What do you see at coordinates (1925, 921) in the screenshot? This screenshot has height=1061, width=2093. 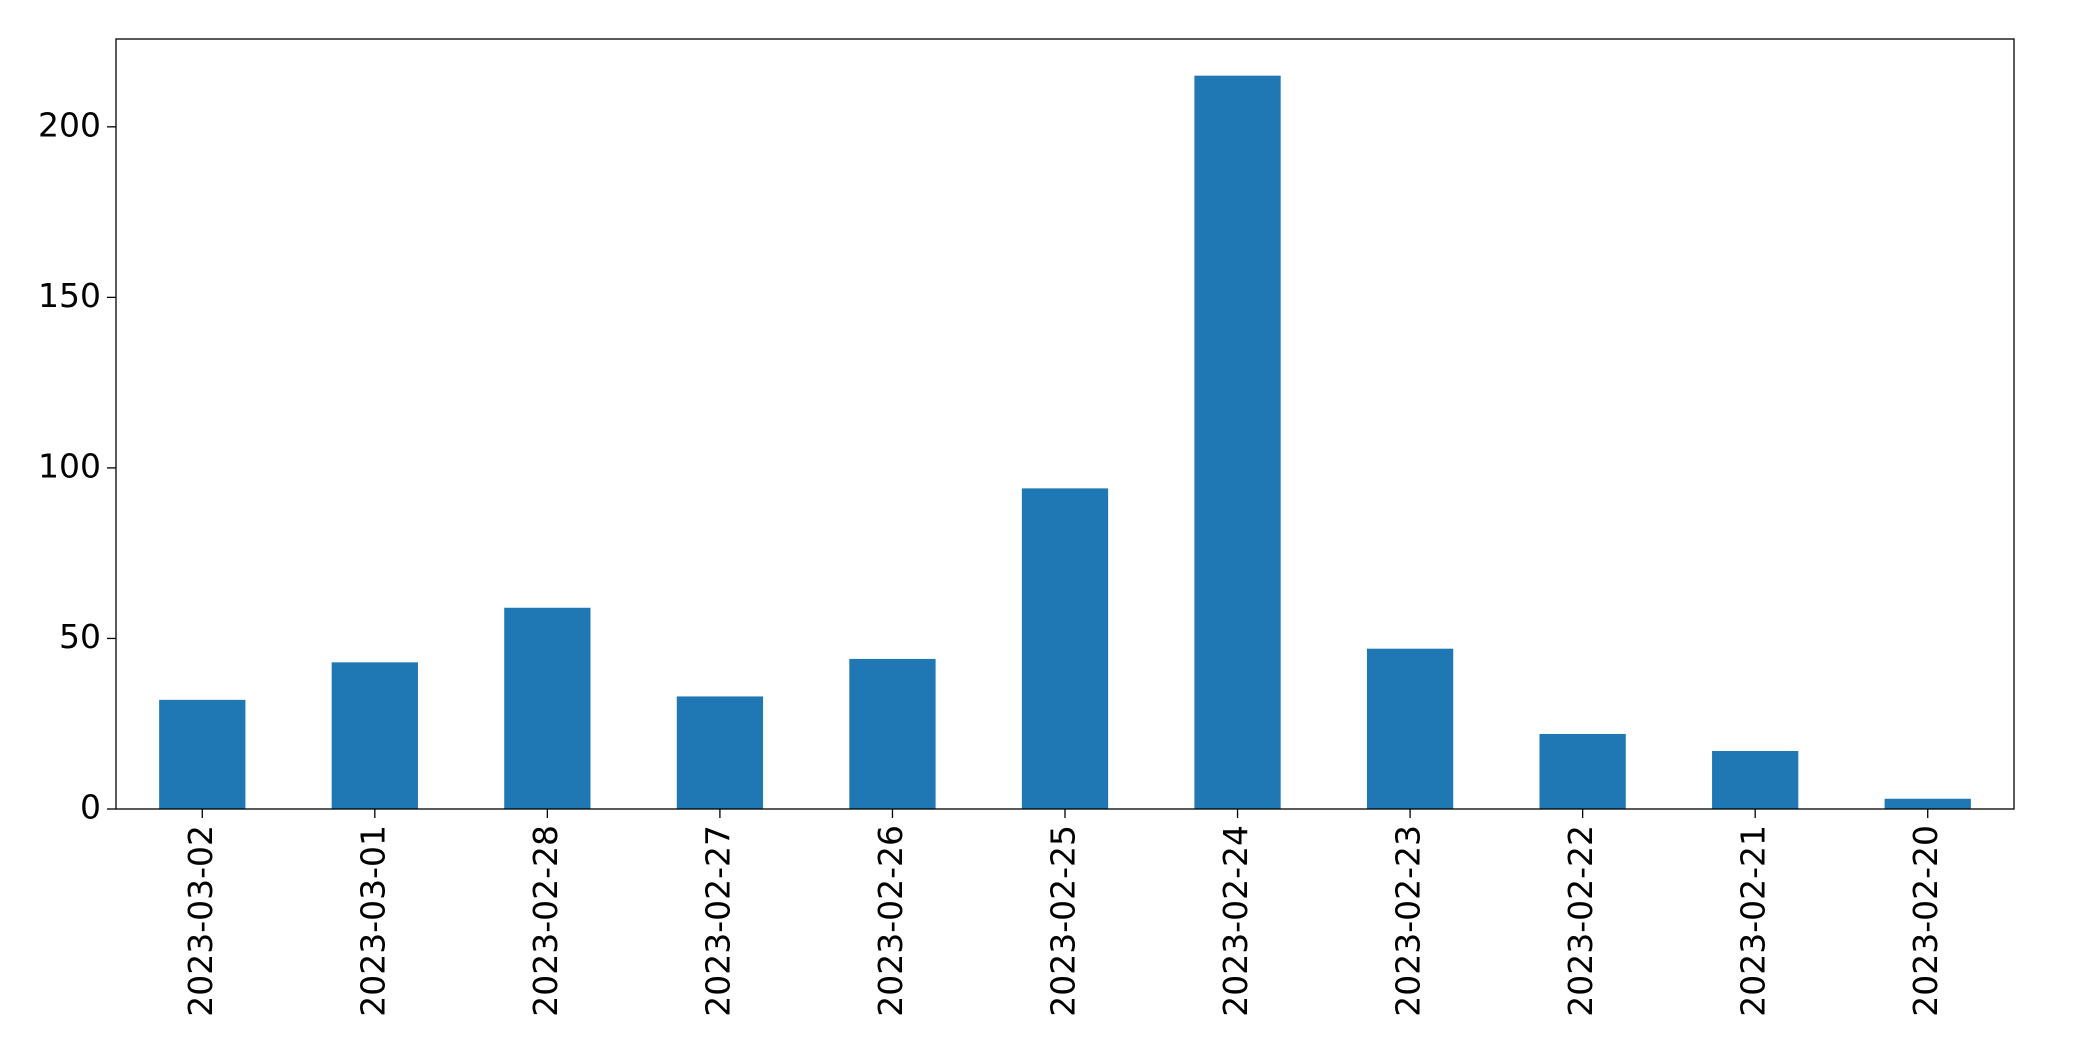 I see `x-tick-label: 2023-02-20` at bounding box center [1925, 921].